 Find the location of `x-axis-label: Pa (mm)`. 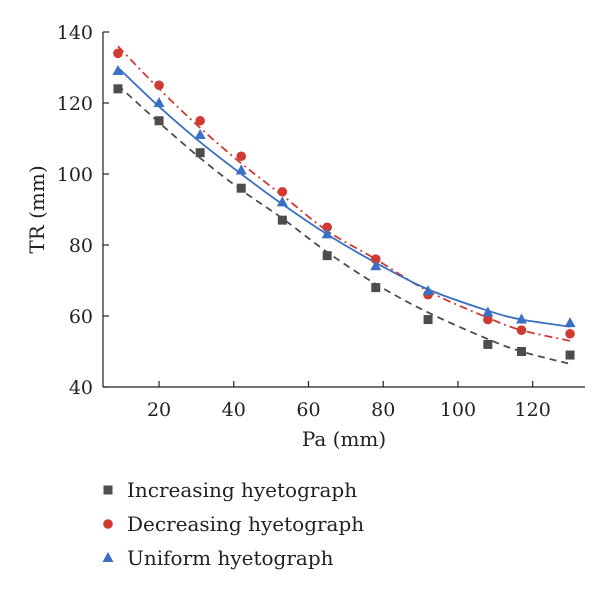

x-axis-label: Pa (mm) is located at coordinates (344, 439).